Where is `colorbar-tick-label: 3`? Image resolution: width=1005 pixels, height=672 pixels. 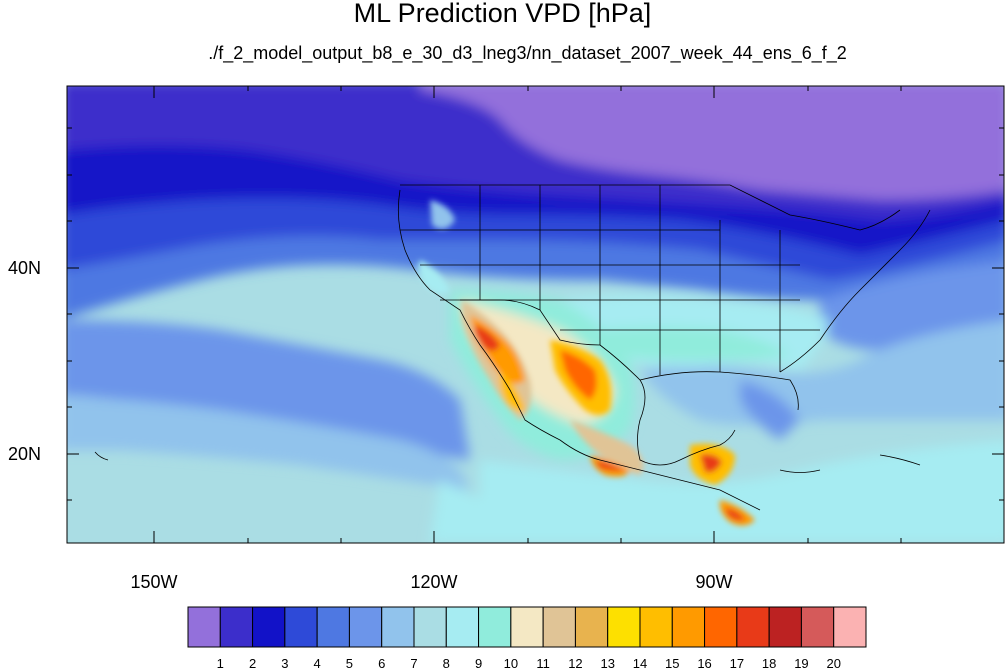
colorbar-tick-label: 3 is located at coordinates (285, 663).